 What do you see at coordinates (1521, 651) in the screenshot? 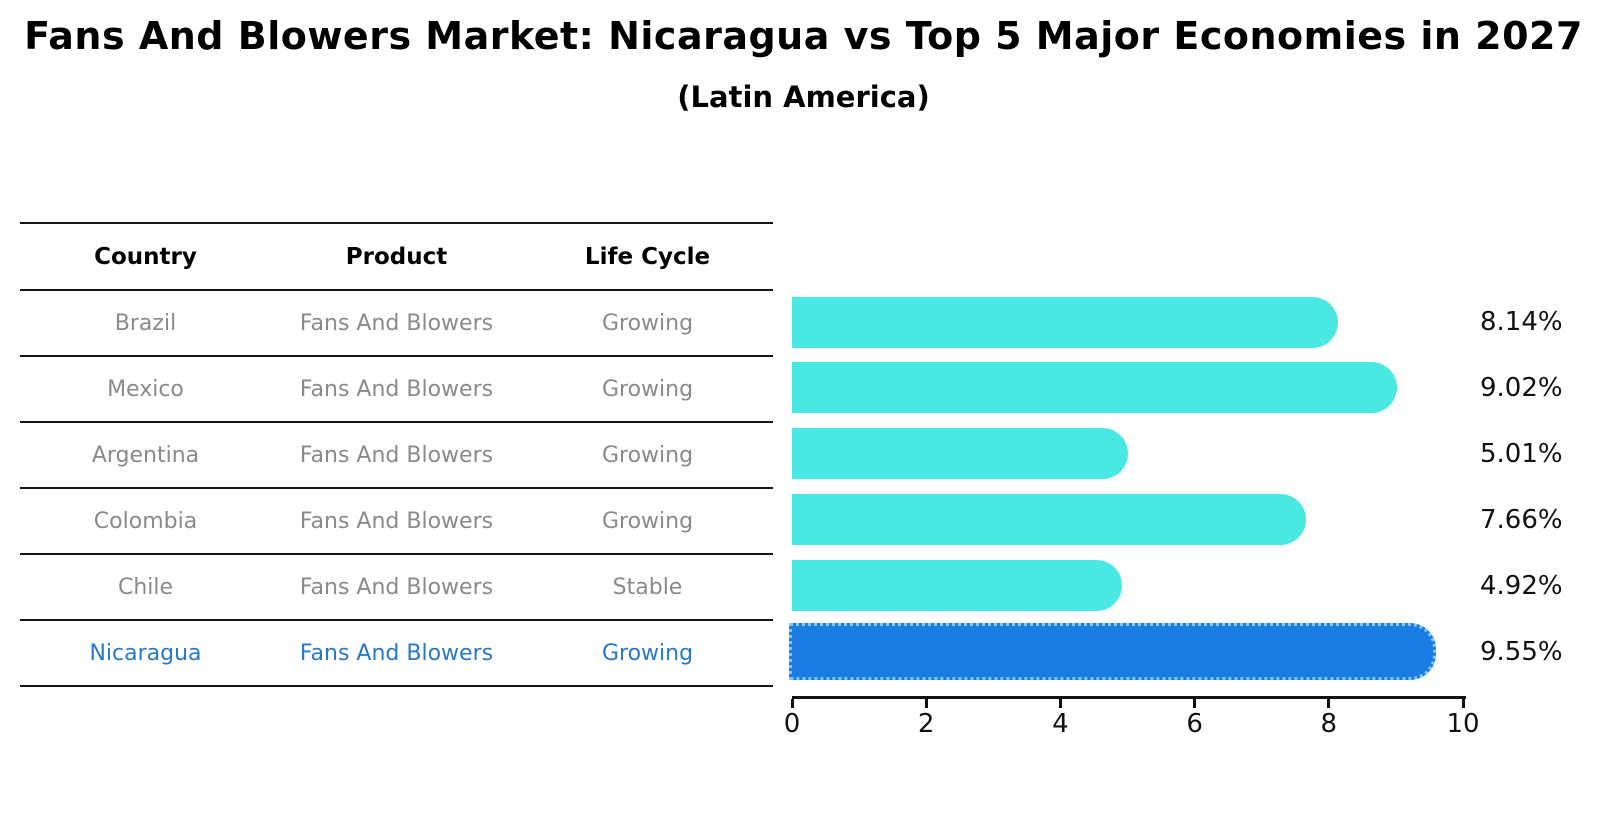
I see `bar-value-label: 9.55%` at bounding box center [1521, 651].